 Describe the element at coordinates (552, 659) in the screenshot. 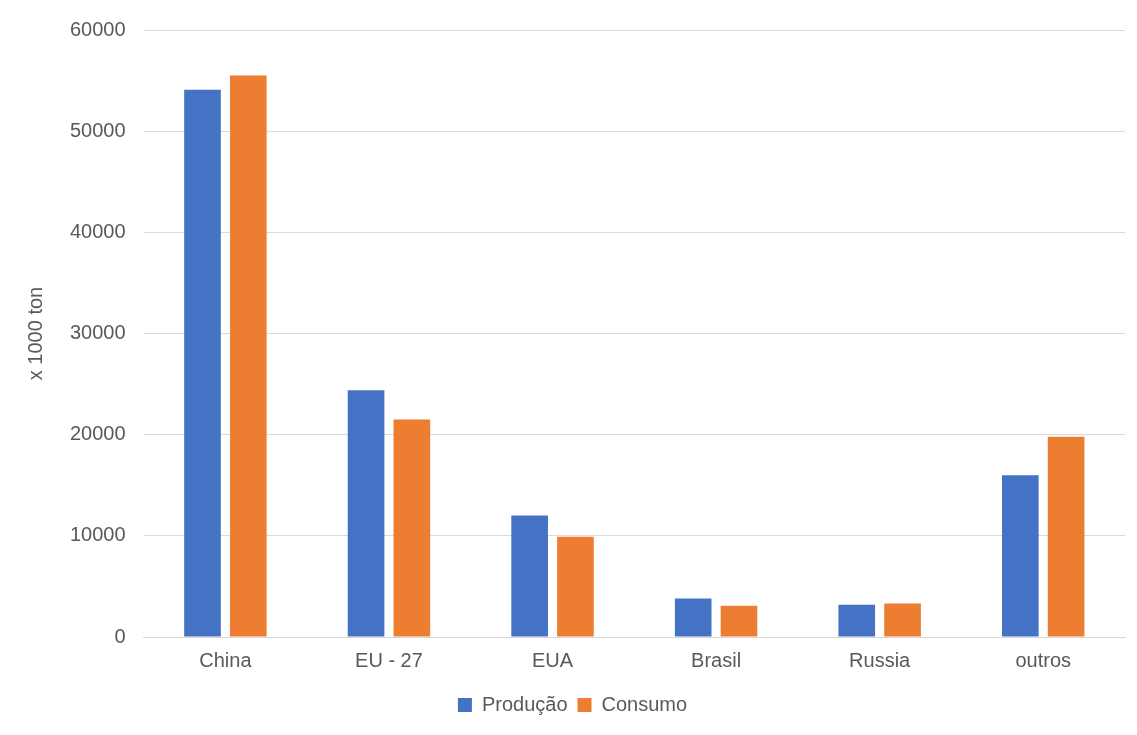

I see `x-tick-label: EUA` at that location.